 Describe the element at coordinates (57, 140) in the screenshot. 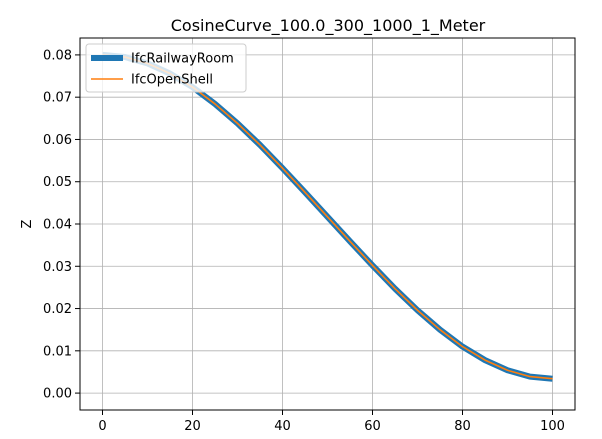

I see `y-tick-label: 0.06` at that location.